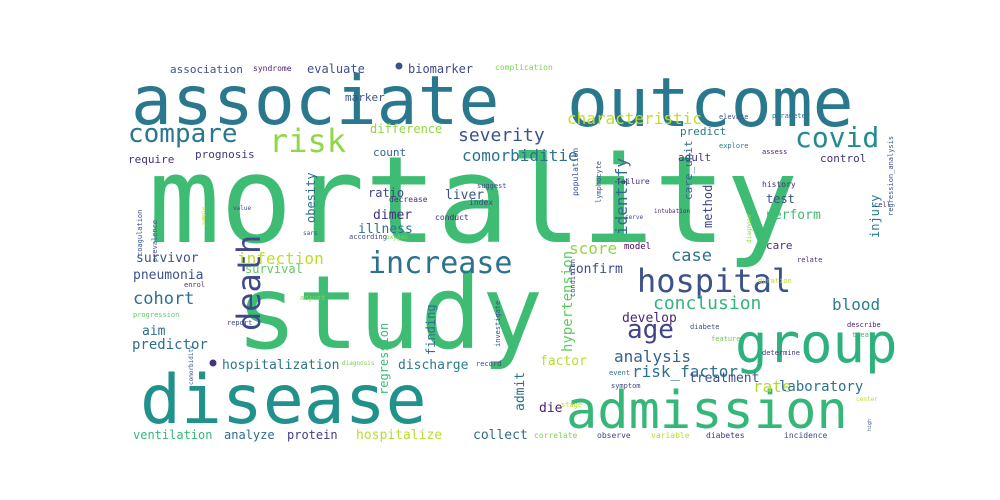  Describe the element at coordinates (206, 69) in the screenshot. I see `cloud-word-association: association` at that location.